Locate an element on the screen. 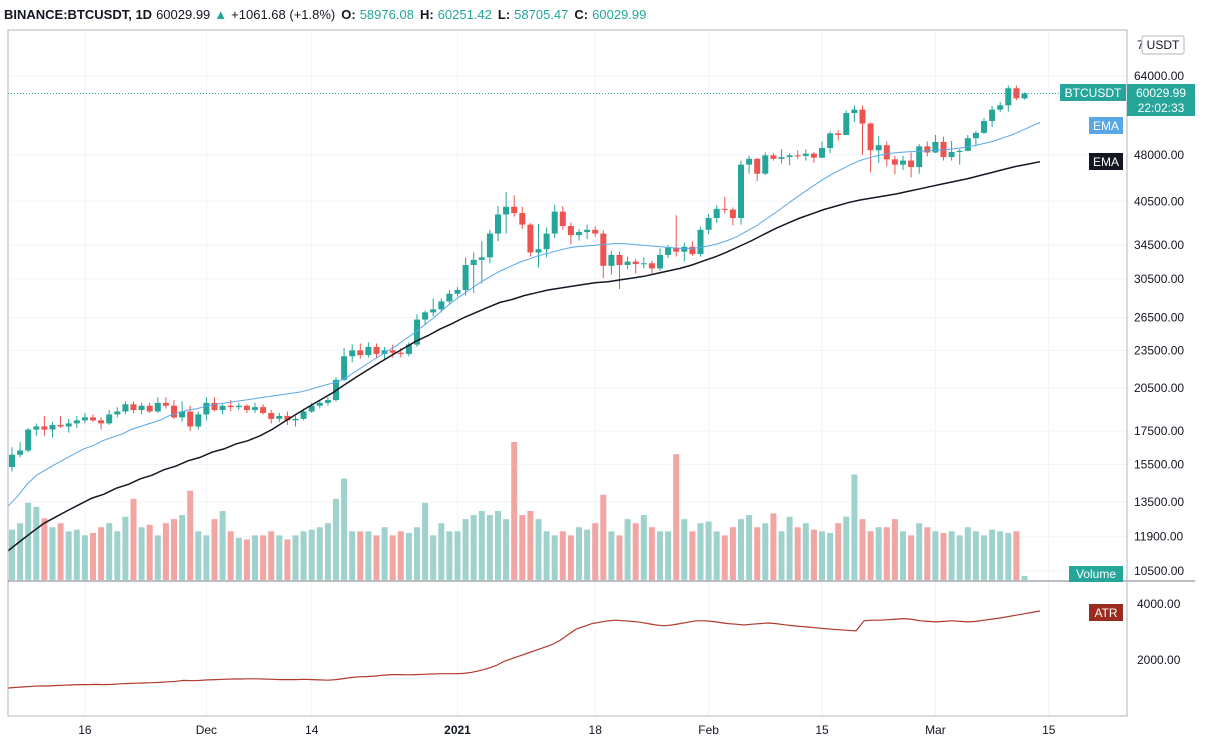  volume-badge: Volume is located at coordinates (1096, 574).